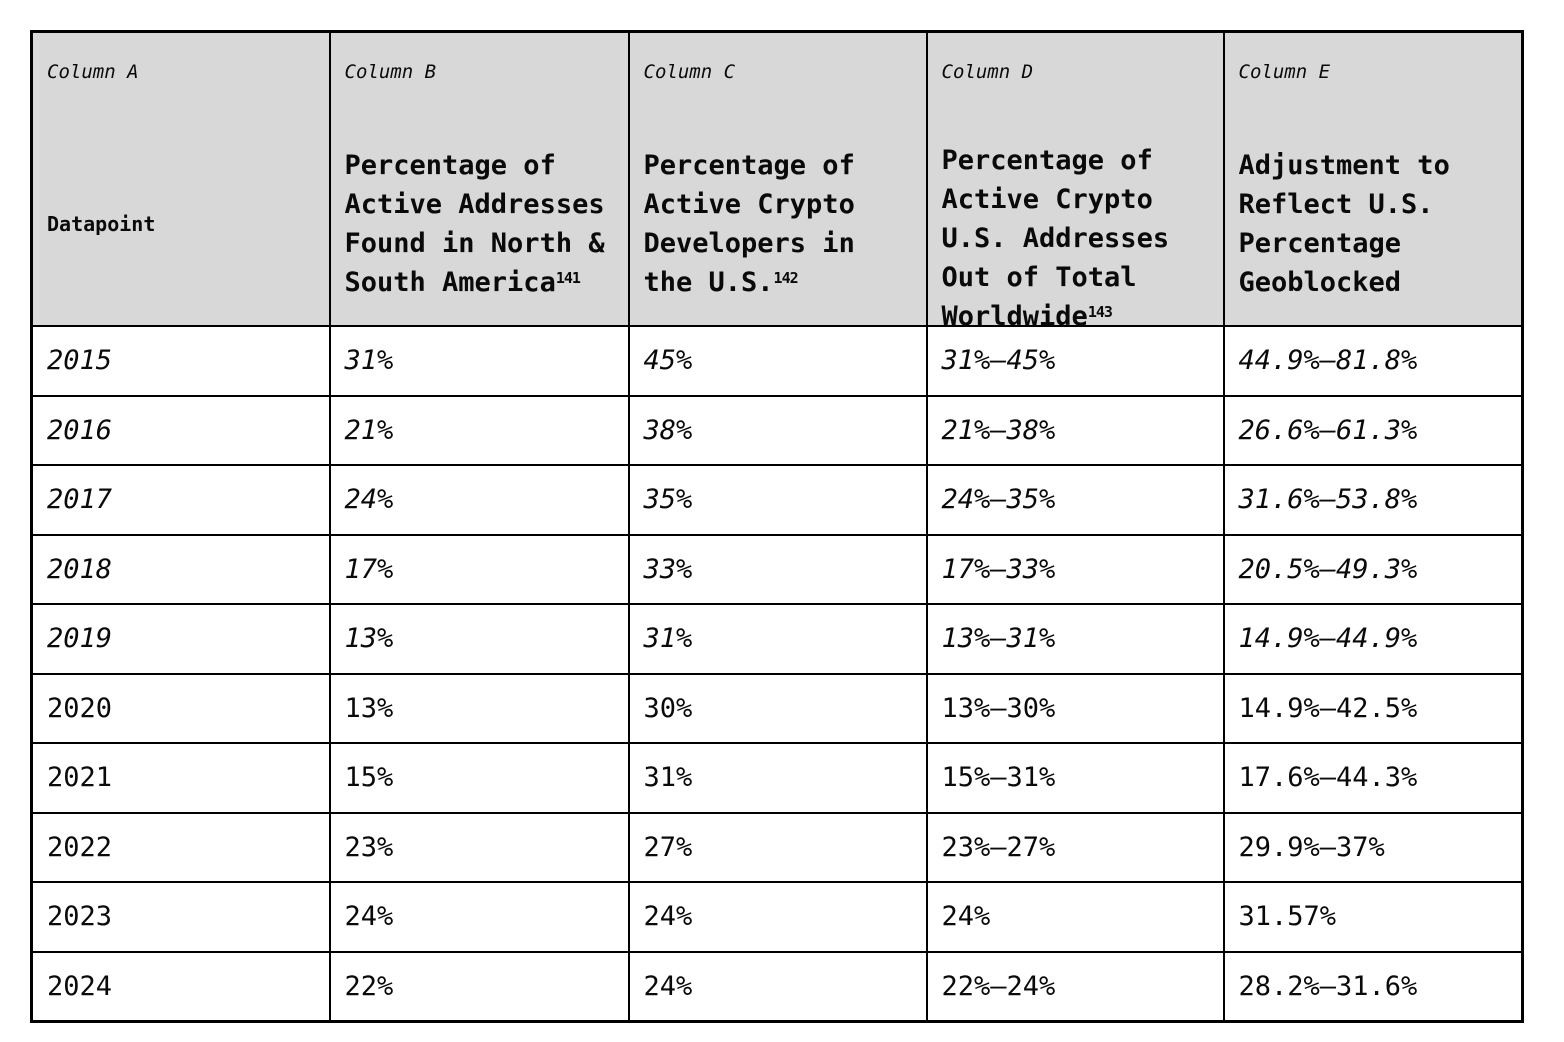 The image size is (1564, 1042). I want to click on value-cell: 13%–30%, so click(1075, 708).